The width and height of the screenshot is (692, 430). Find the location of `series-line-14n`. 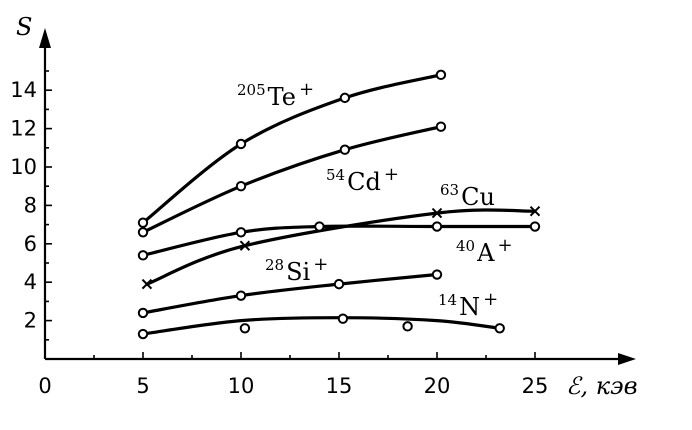

series-line-14n is located at coordinates (321, 326).